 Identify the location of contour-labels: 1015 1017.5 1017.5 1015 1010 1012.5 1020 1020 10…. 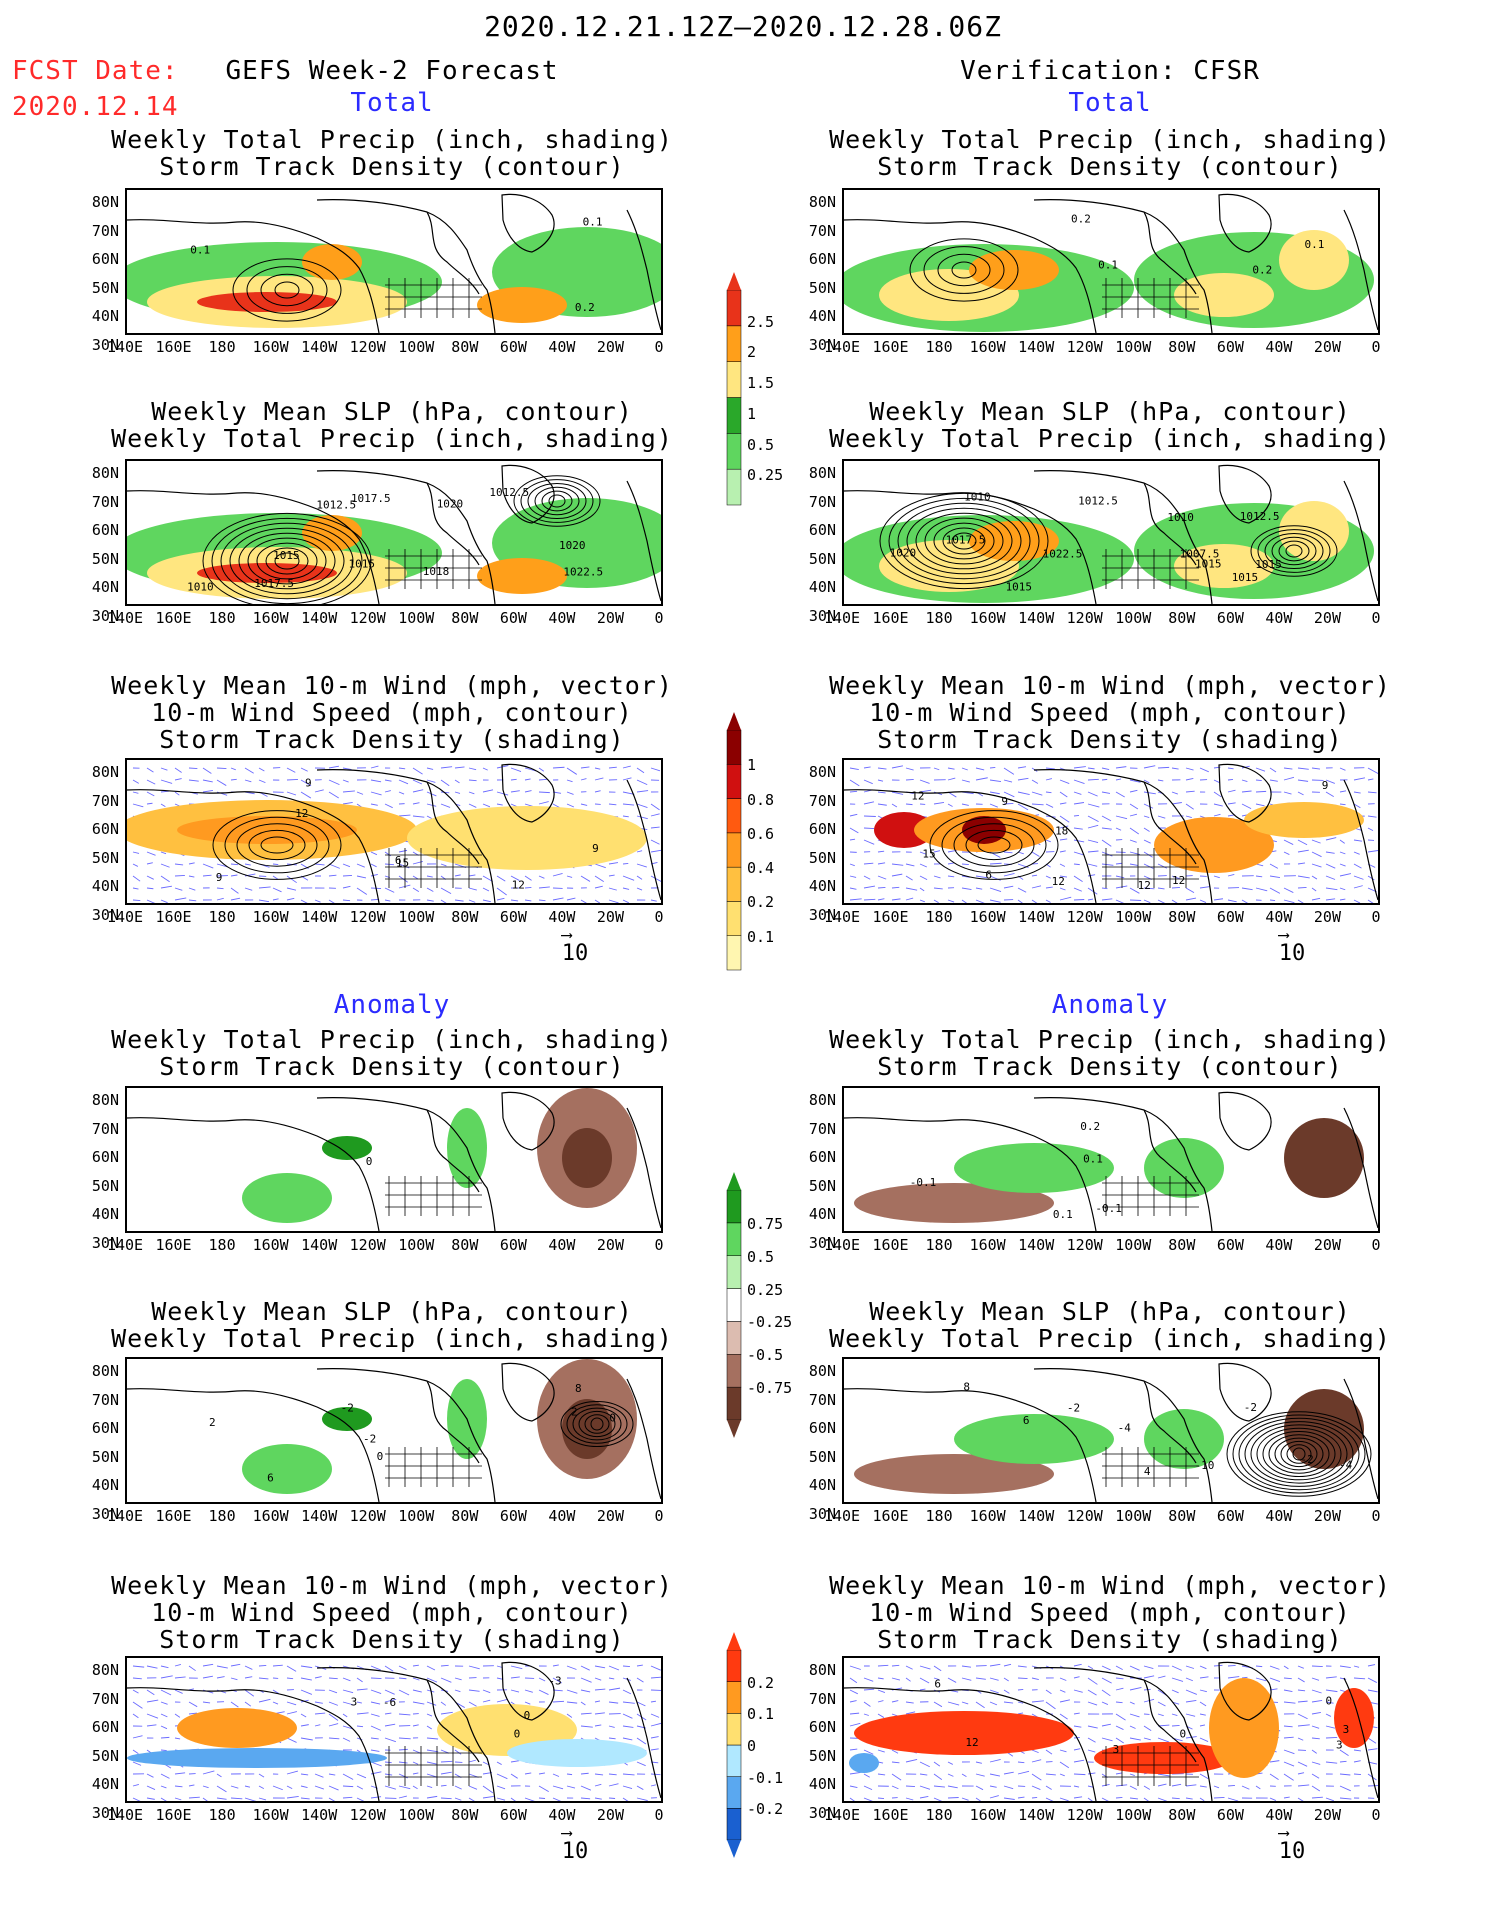
(395, 540).